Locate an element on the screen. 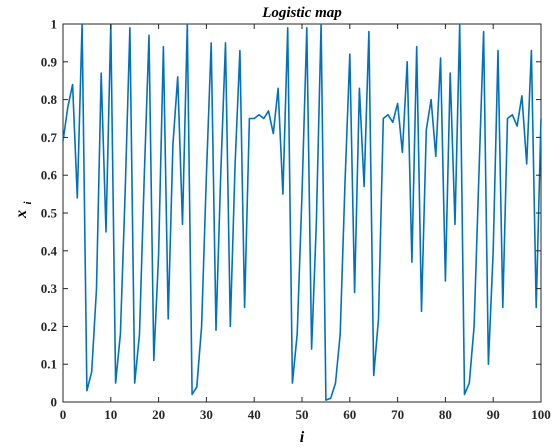 This screenshot has width=559, height=448. y-tick-label: 0 is located at coordinates (54, 402).